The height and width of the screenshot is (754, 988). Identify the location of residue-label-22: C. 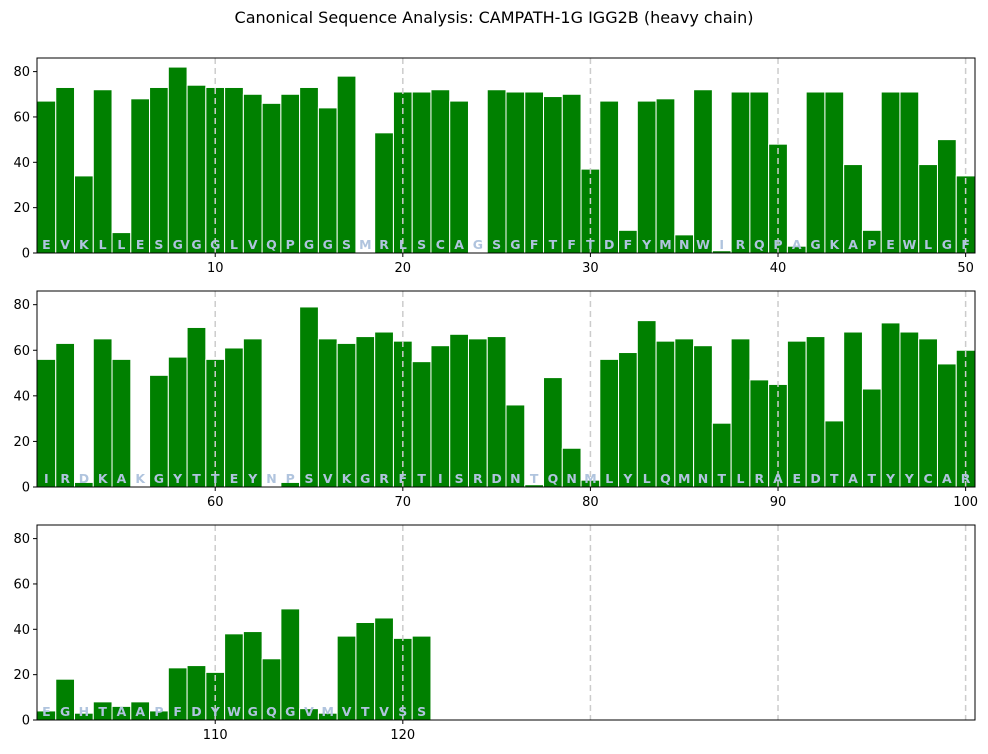
(440, 244).